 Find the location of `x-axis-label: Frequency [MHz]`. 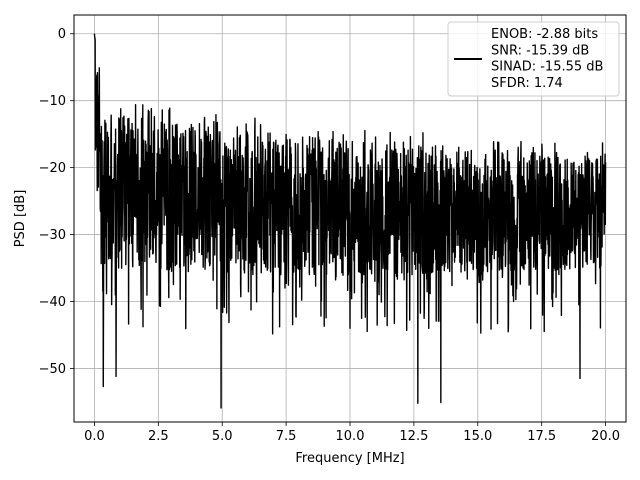

x-axis-label: Frequency [MHz] is located at coordinates (349, 458).